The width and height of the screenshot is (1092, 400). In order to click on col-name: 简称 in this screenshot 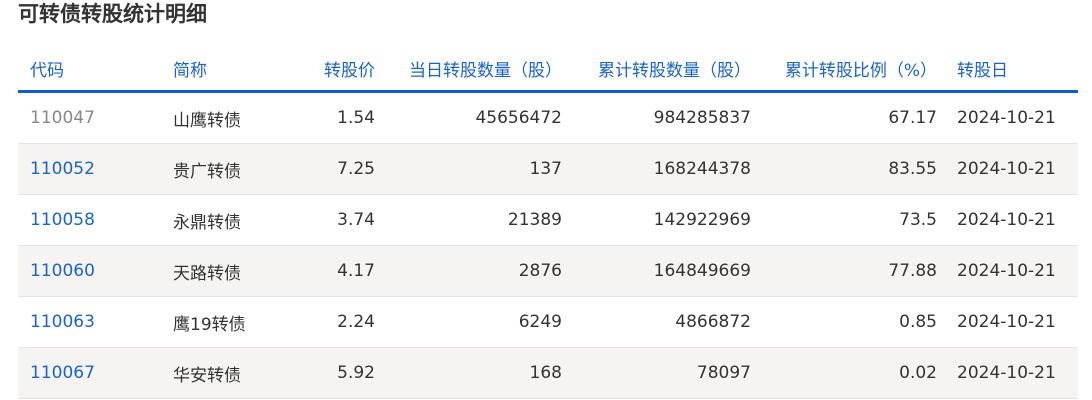, I will do `click(233, 69)`.